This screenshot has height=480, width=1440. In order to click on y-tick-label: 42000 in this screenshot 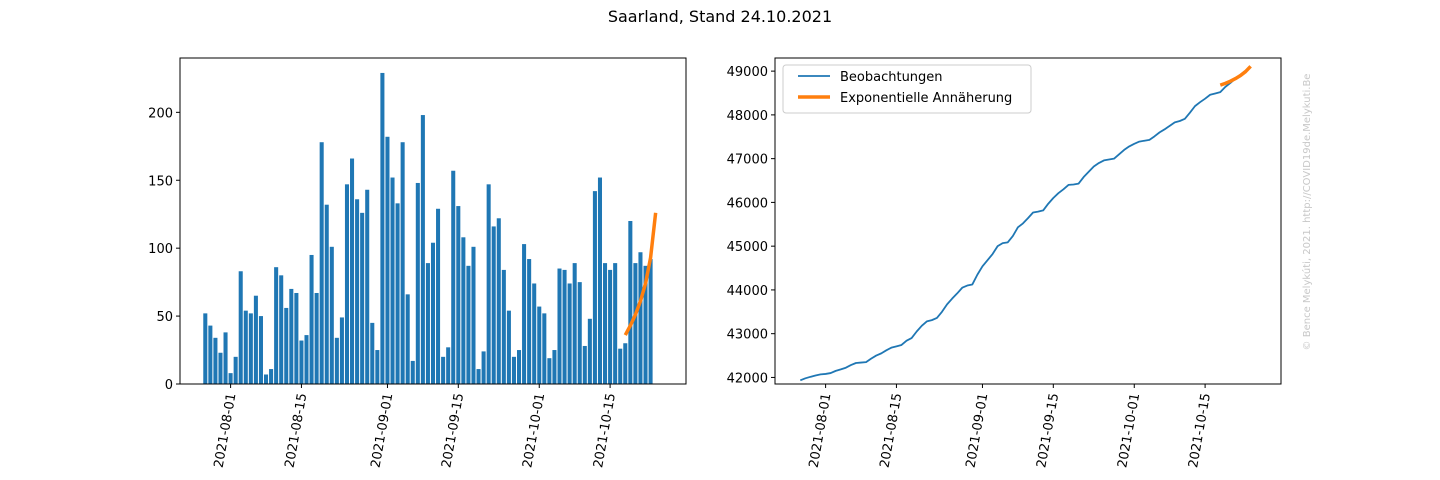, I will do `click(747, 378)`.